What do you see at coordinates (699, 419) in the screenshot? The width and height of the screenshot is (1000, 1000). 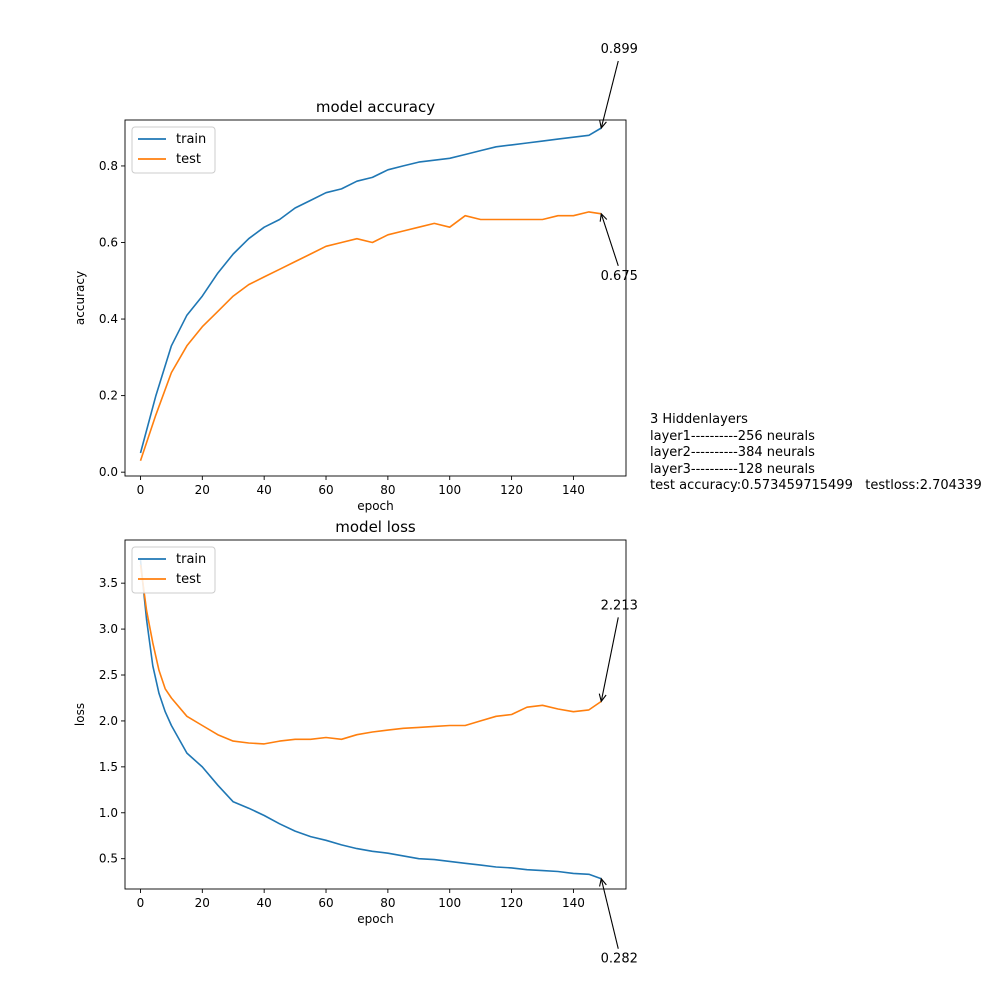 I see `info-line-hidden-layers: 3 Hiddenlayers` at bounding box center [699, 419].